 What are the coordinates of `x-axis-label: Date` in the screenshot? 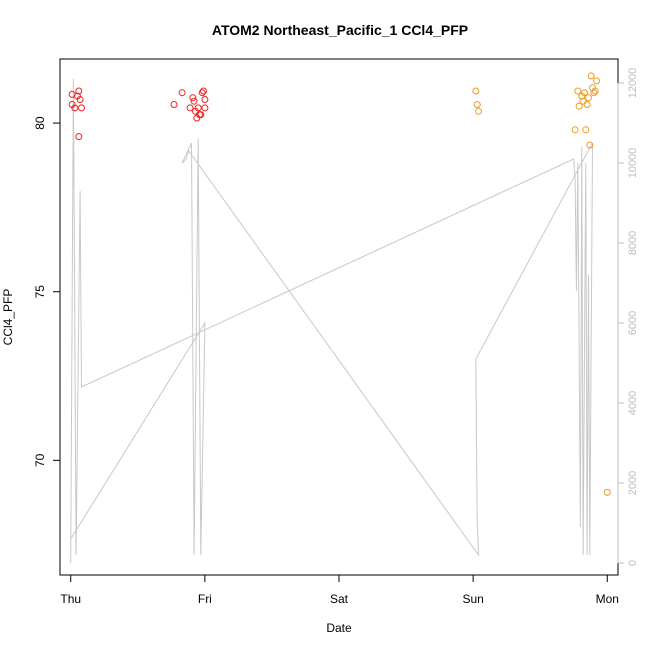 It's located at (339, 628).